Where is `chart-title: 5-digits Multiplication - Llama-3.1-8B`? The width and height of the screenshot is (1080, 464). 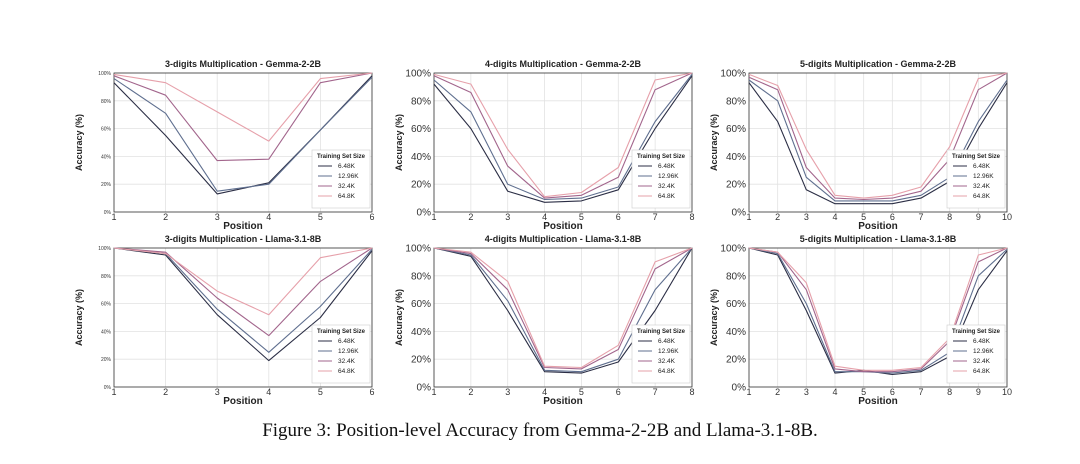 chart-title: 5-digits Multiplication - Llama-3.1-8B is located at coordinates (878, 239).